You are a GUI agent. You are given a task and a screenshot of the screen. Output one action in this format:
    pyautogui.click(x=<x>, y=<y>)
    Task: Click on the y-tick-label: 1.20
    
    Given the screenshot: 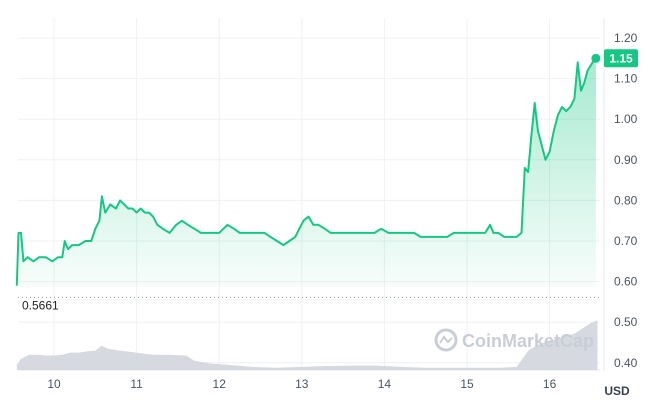 What is the action you would take?
    pyautogui.click(x=626, y=38)
    